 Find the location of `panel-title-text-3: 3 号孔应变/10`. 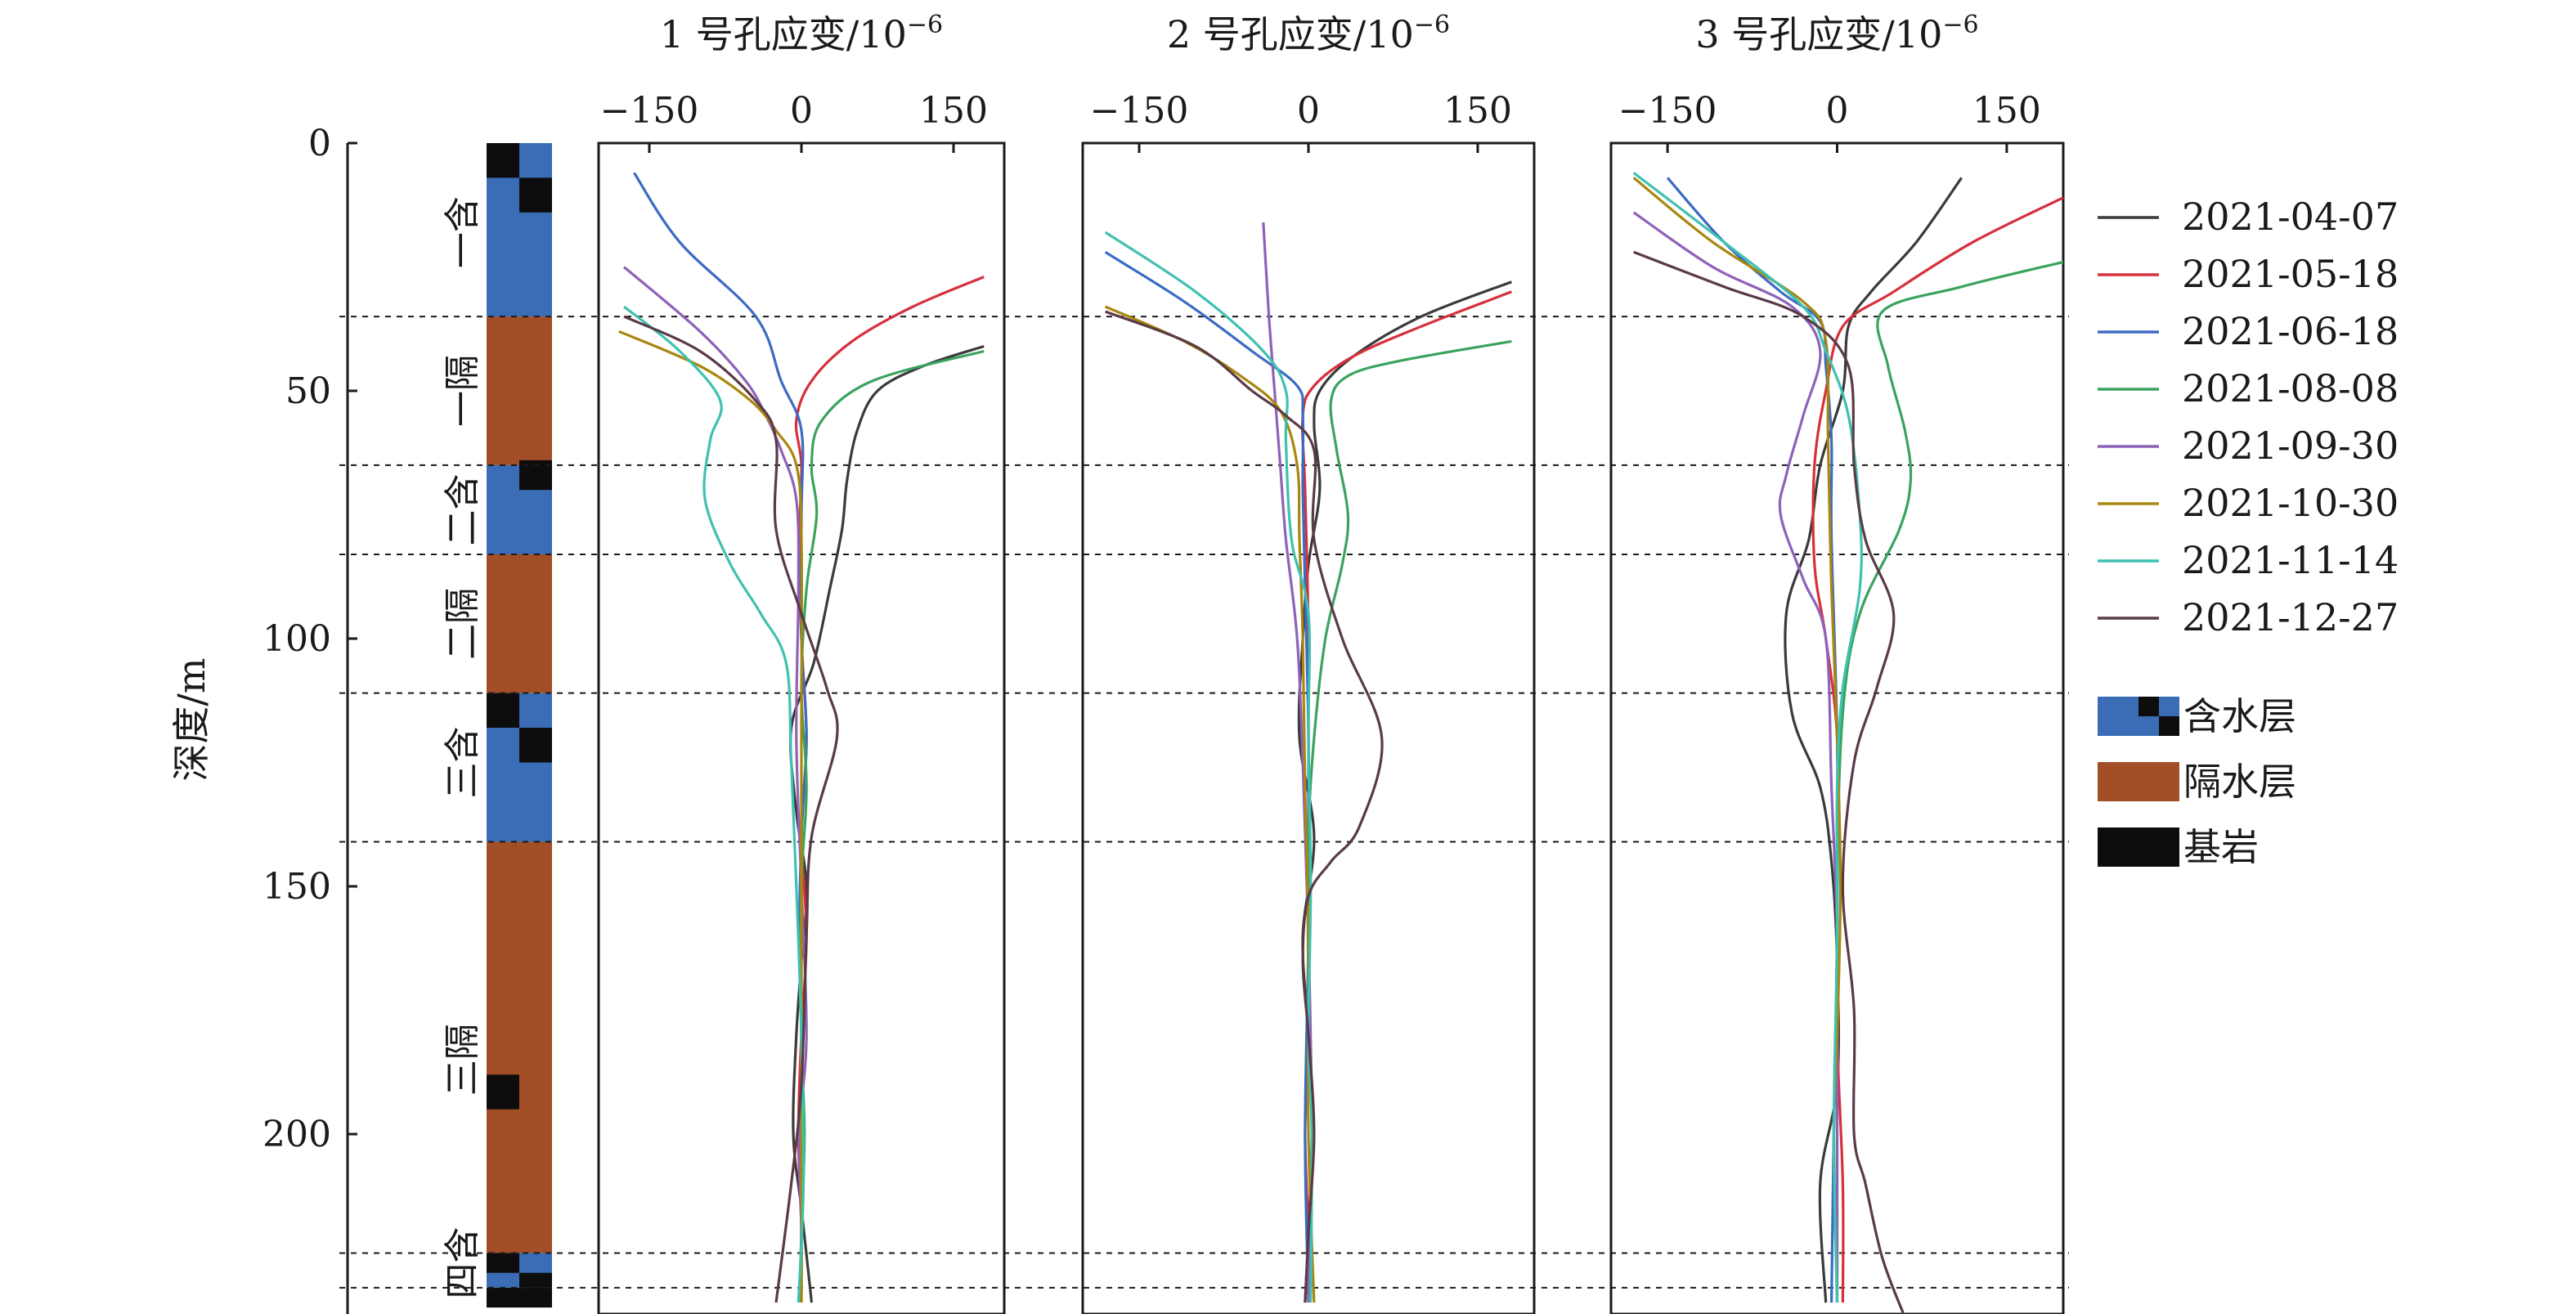

panel-title-text-3: 3 号孔应变/10 is located at coordinates (1819, 34).